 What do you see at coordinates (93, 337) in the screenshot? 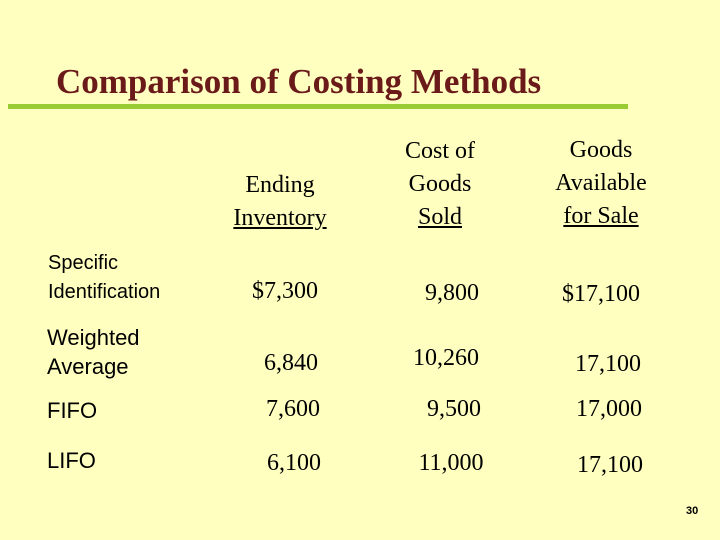
I see `row-label-line: Weighted` at bounding box center [93, 337].